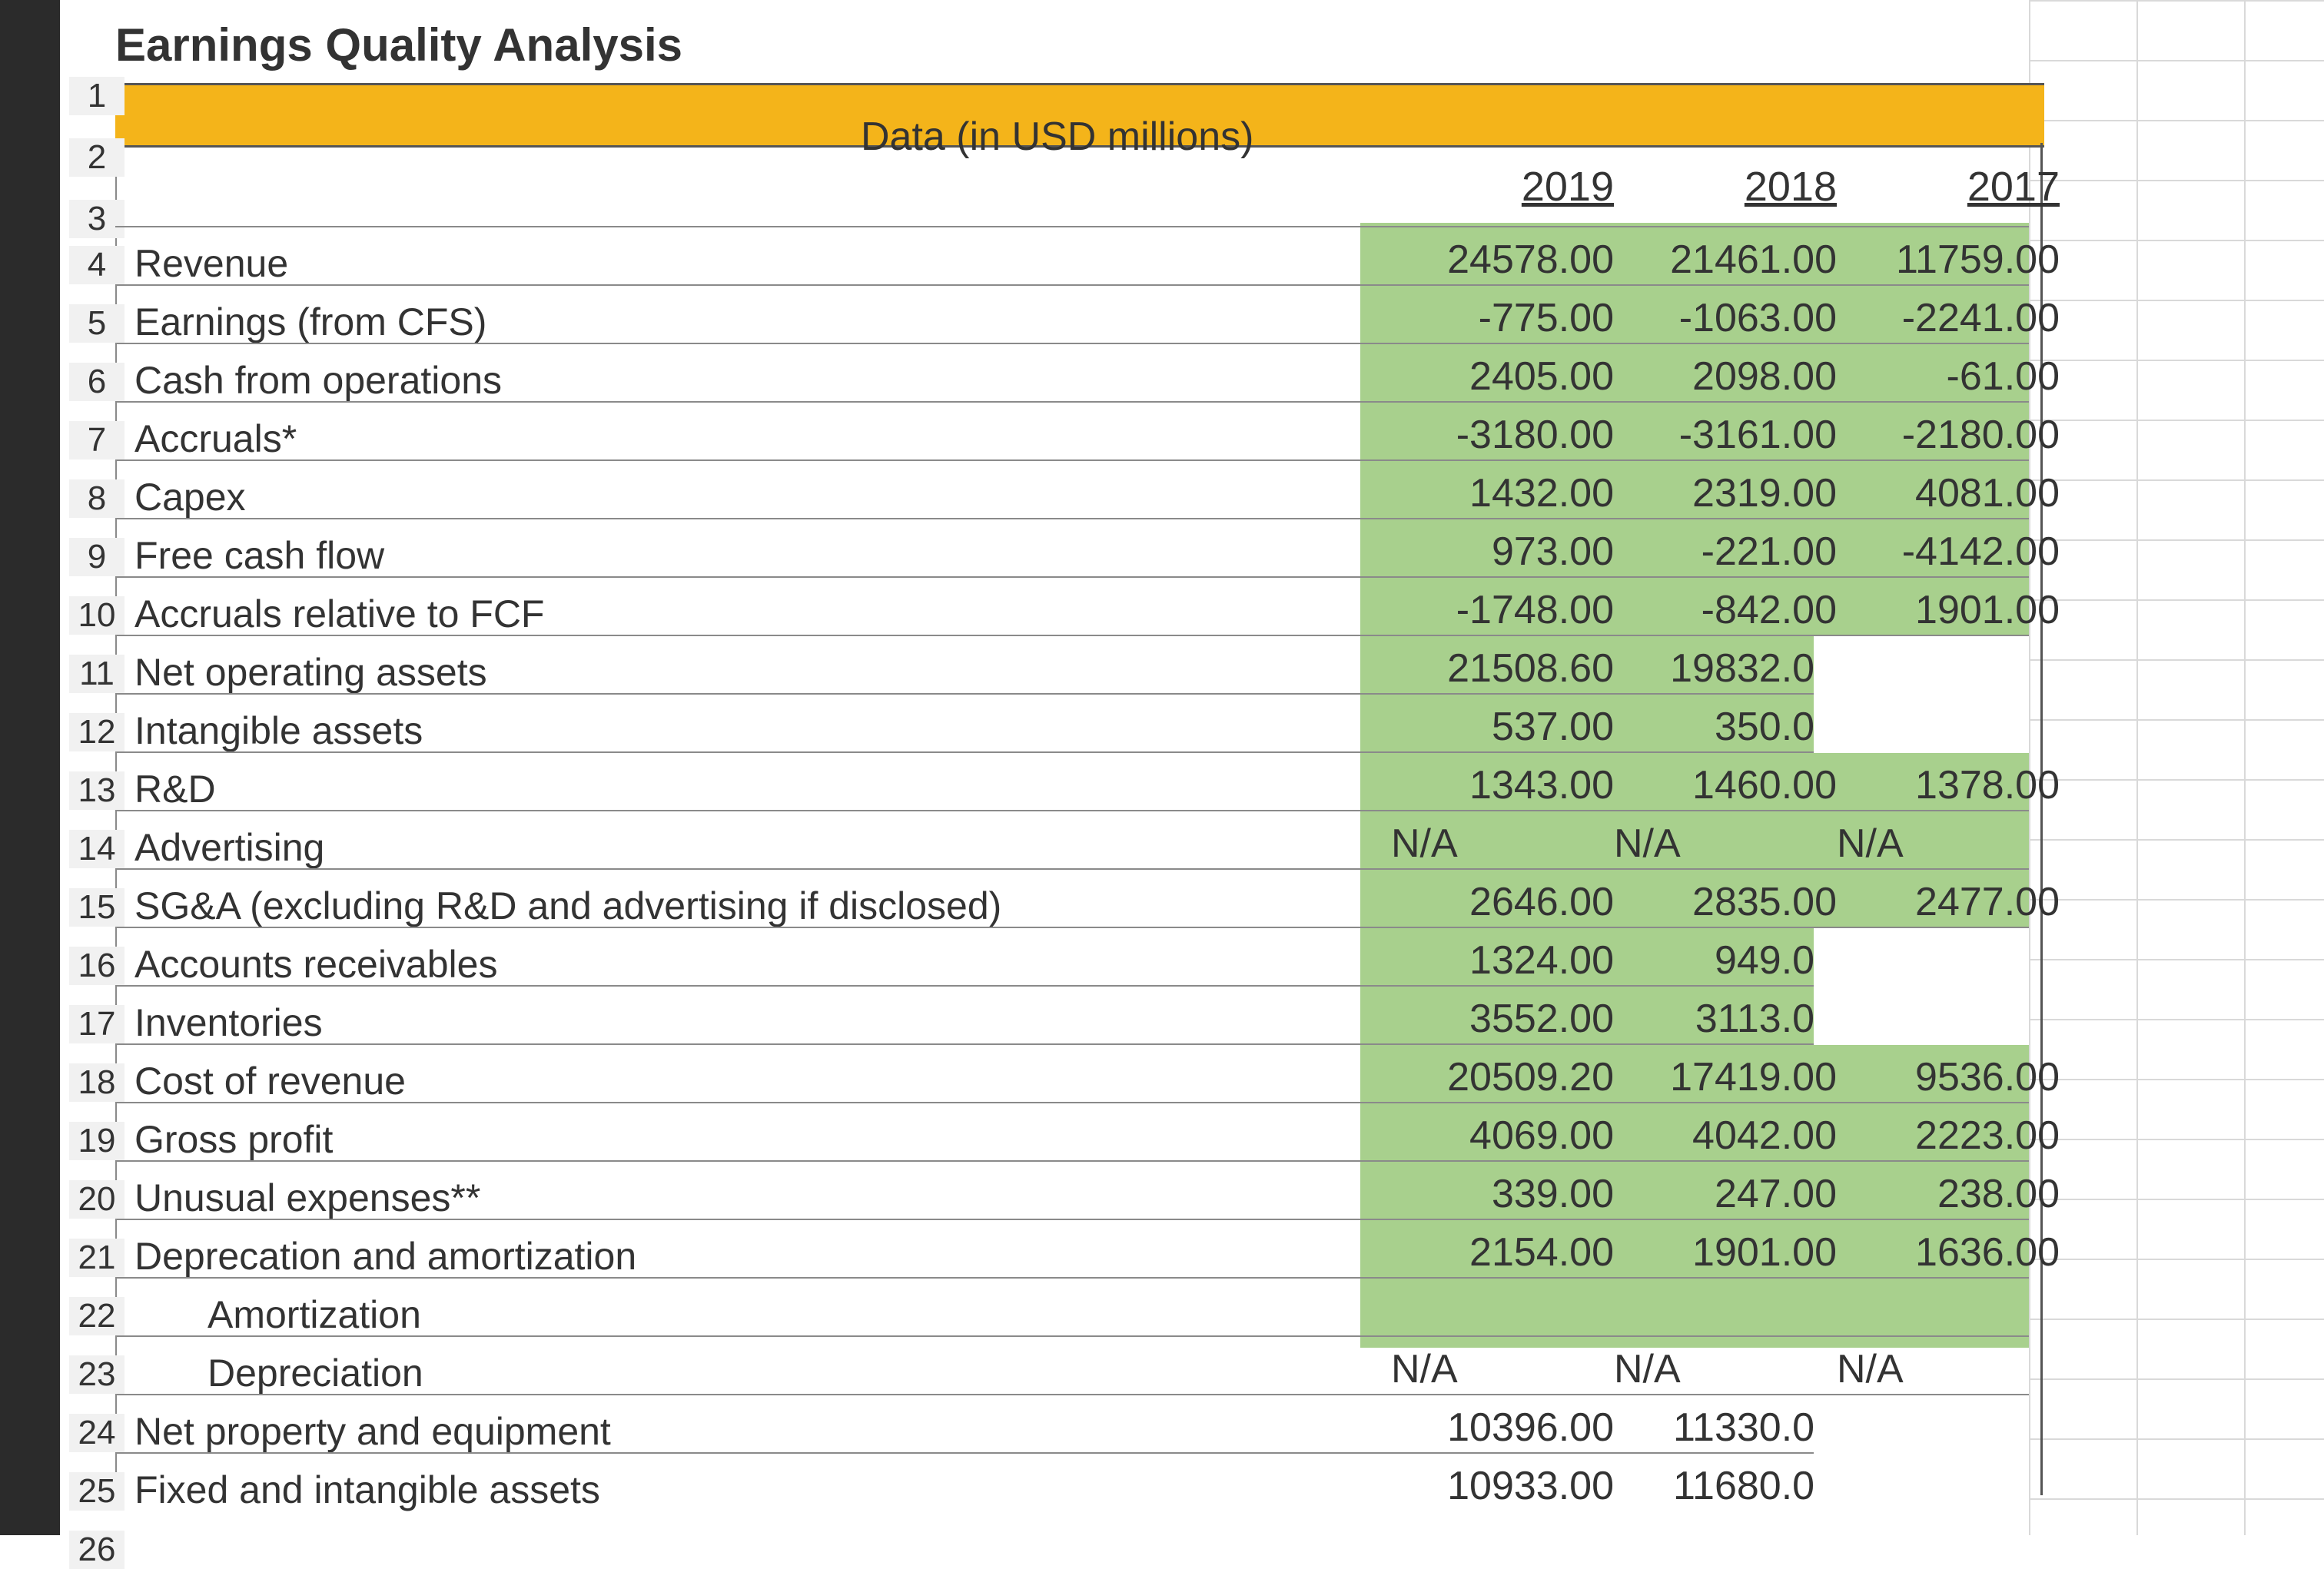  Describe the element at coordinates (96, 849) in the screenshot. I see `row-header: 14` at that location.